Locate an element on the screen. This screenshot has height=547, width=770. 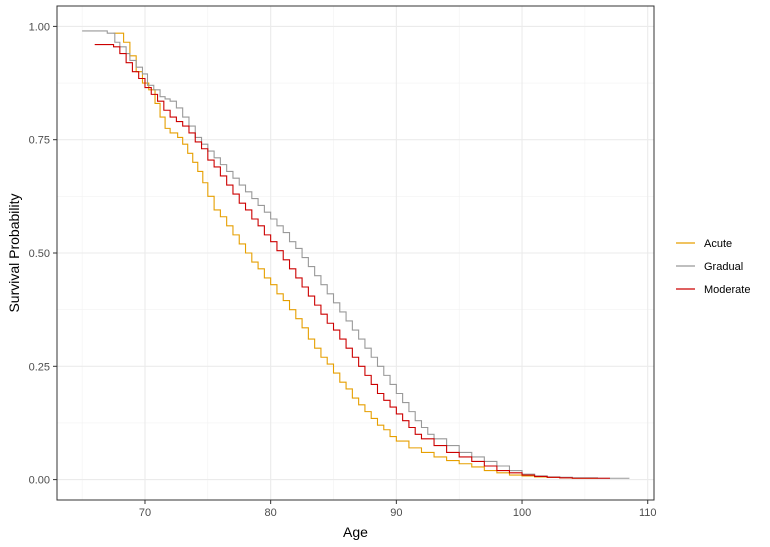
legend-label: Gradual is located at coordinates (723, 267).